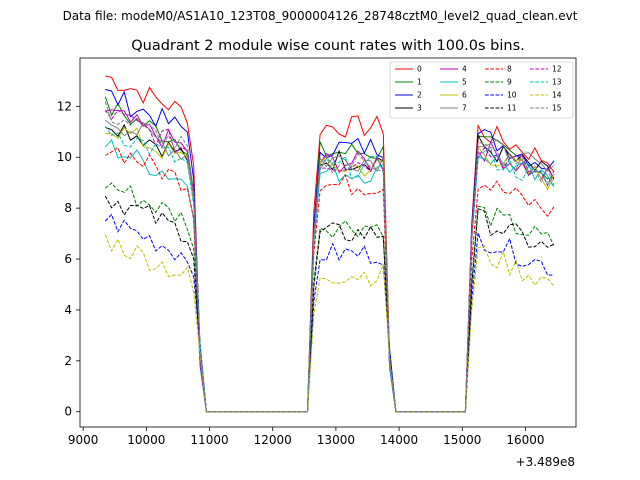 Image resolution: width=640 pixels, height=480 pixels. What do you see at coordinates (419, 82) in the screenshot?
I see `legend-label-1: 1` at bounding box center [419, 82].